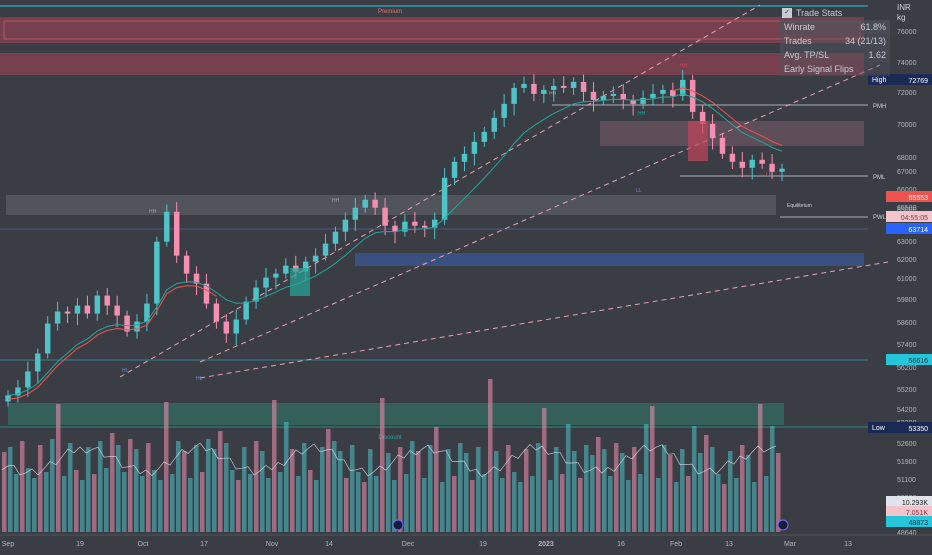 The width and height of the screenshot is (932, 555). What do you see at coordinates (390, 438) in the screenshot?
I see `discount-label: Discount` at bounding box center [390, 438].